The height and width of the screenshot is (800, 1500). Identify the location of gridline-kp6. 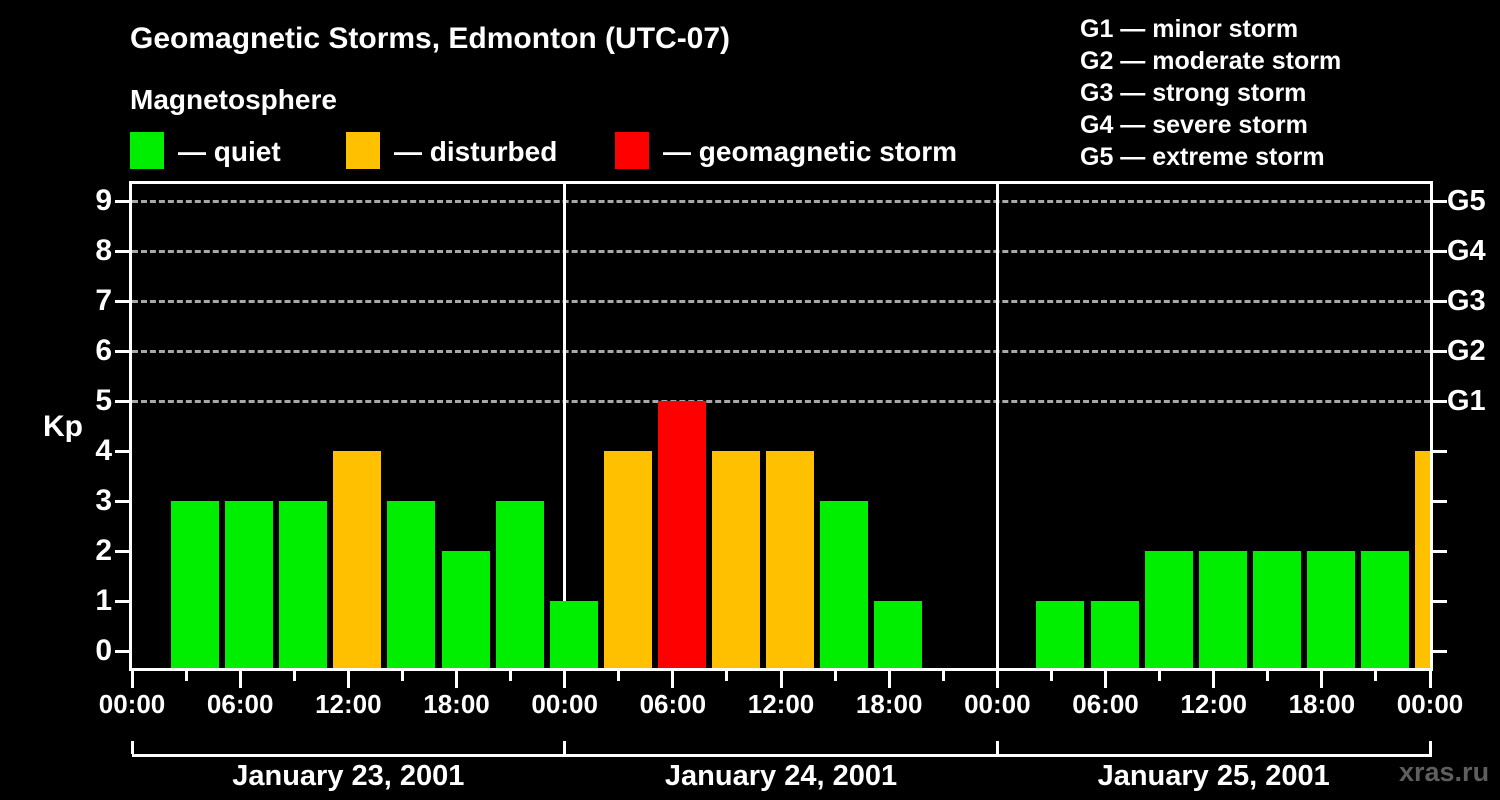
(781, 351).